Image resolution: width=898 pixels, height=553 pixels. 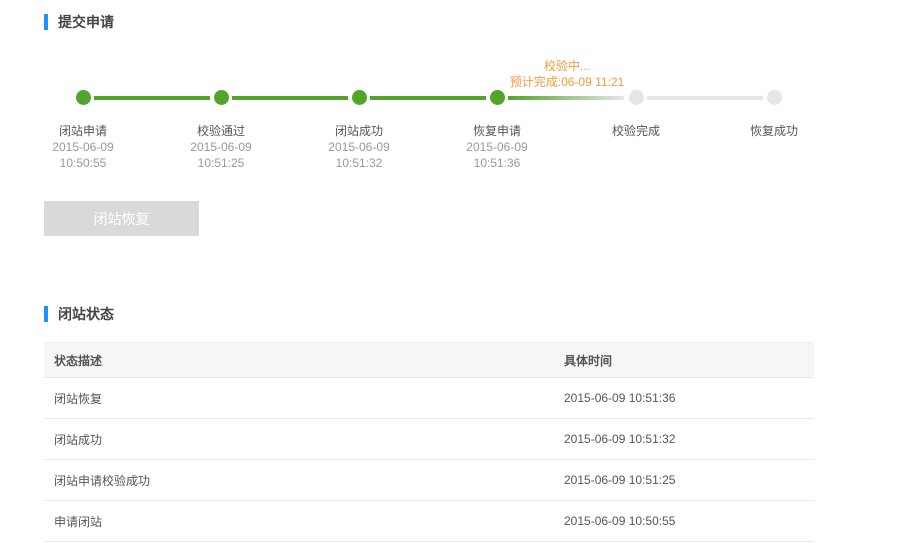 What do you see at coordinates (684, 521) in the screenshot?
I see `cell-time: 2015-06-09 10:50:55` at bounding box center [684, 521].